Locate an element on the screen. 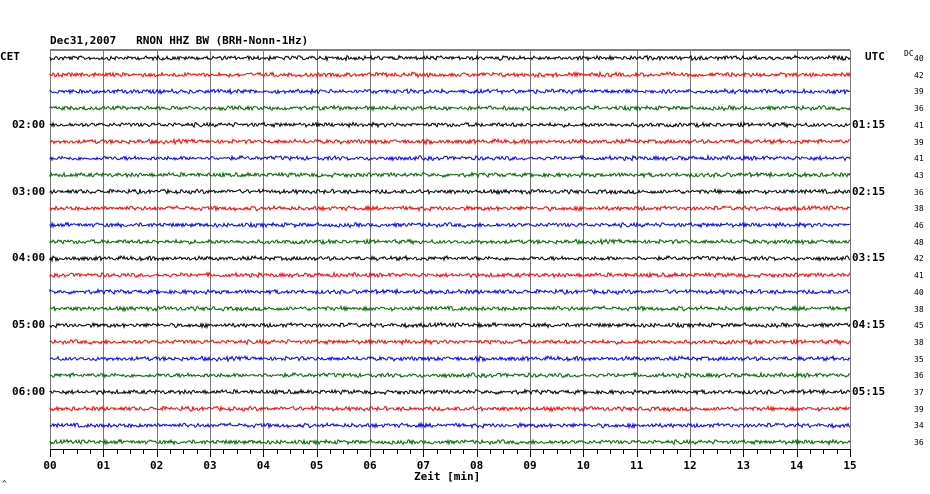  x-tick-label: 14 is located at coordinates (797, 465).